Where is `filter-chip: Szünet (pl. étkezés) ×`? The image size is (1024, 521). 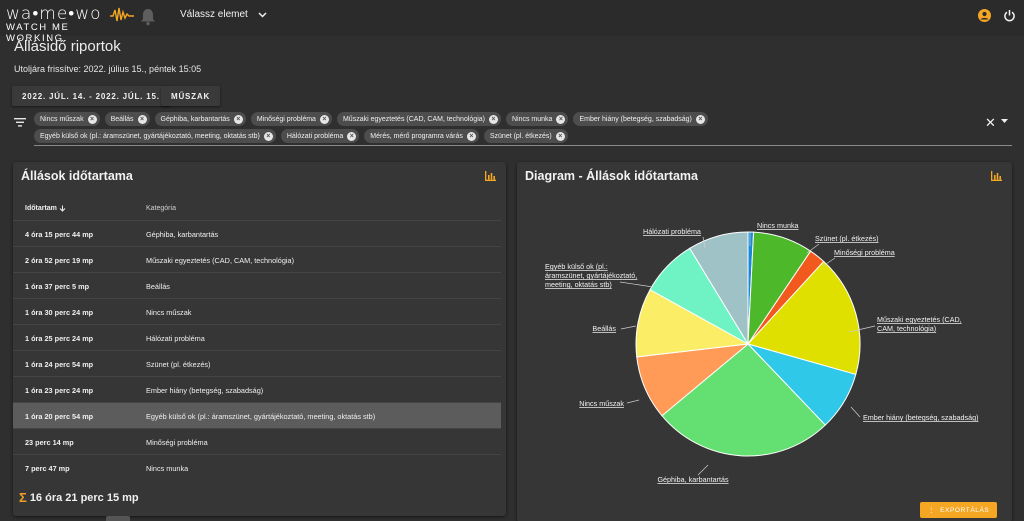
filter-chip: Szünet (pl. étkezés) × is located at coordinates (525, 136).